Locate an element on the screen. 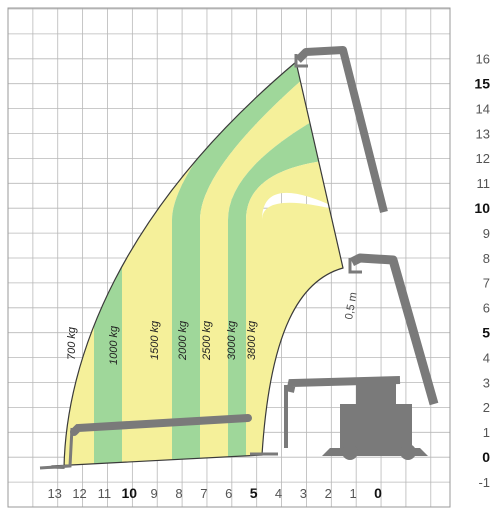 This screenshot has height=529, width=497. x-tick-label: 8 is located at coordinates (178, 493).